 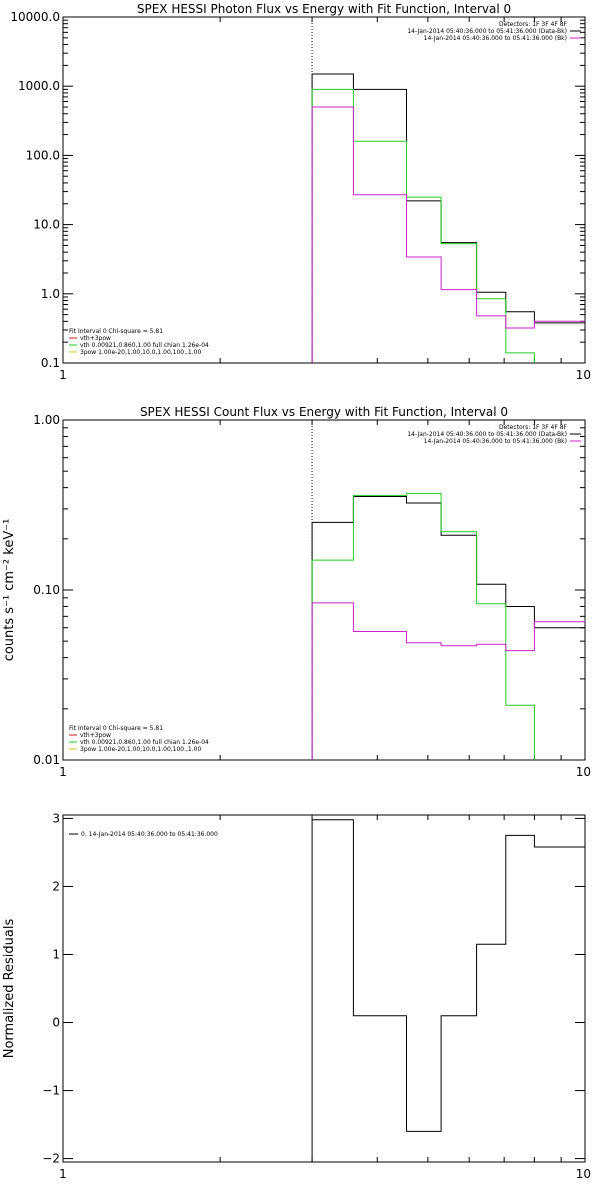 I want to click on photon-y-tick-label: 1000.0, so click(x=39, y=86).